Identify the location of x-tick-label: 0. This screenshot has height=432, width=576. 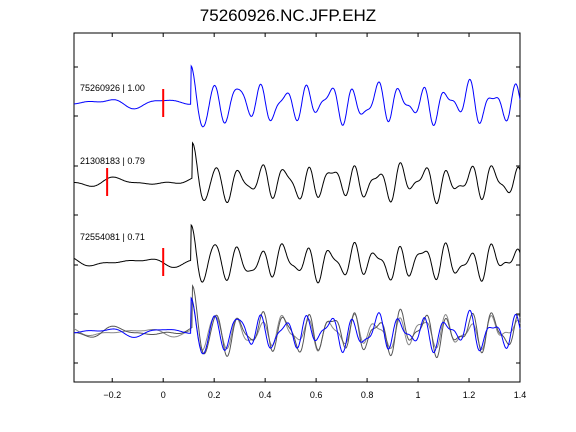
(163, 395).